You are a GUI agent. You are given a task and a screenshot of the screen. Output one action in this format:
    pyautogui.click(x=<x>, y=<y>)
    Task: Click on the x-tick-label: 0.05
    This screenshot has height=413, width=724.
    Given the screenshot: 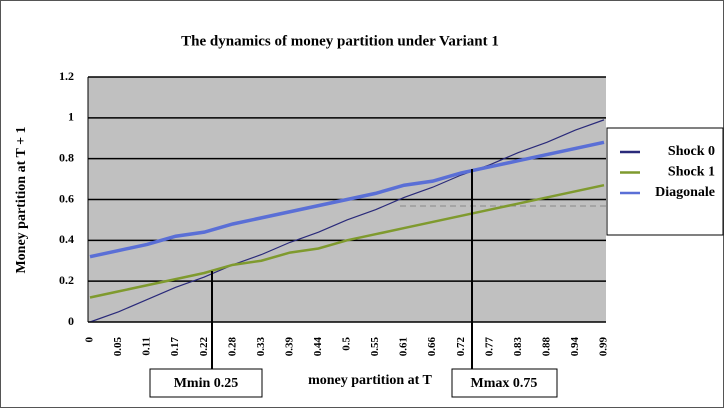 What is the action you would take?
    pyautogui.click(x=118, y=347)
    